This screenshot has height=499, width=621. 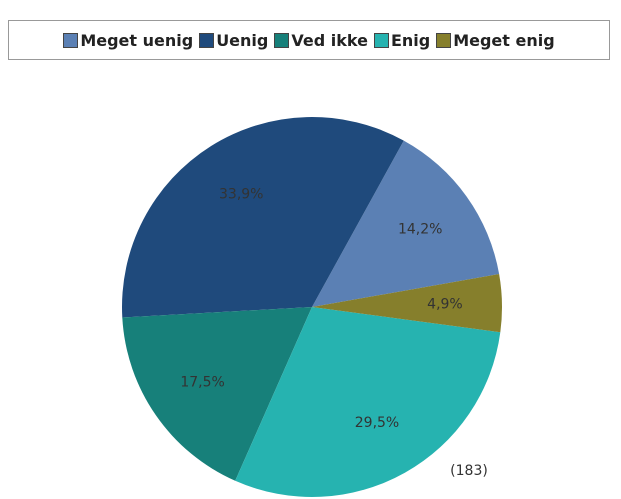 I want to click on legend-item: Ved ikke, so click(x=321, y=40).